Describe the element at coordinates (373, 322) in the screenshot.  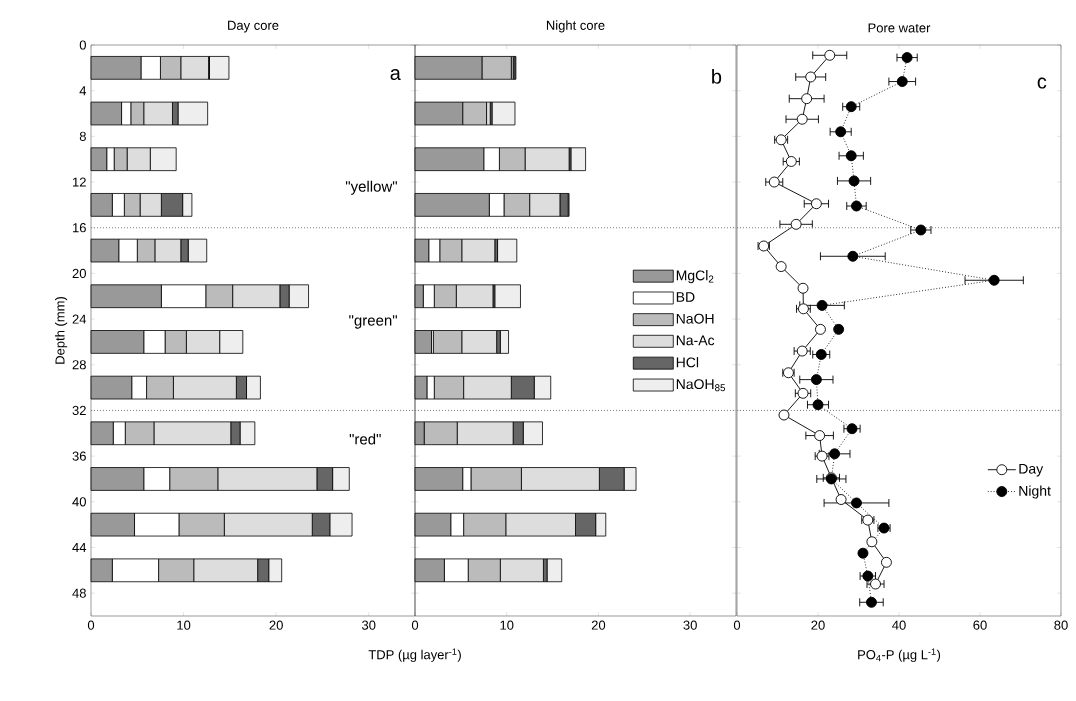
I see `annotation: "green"` at that location.